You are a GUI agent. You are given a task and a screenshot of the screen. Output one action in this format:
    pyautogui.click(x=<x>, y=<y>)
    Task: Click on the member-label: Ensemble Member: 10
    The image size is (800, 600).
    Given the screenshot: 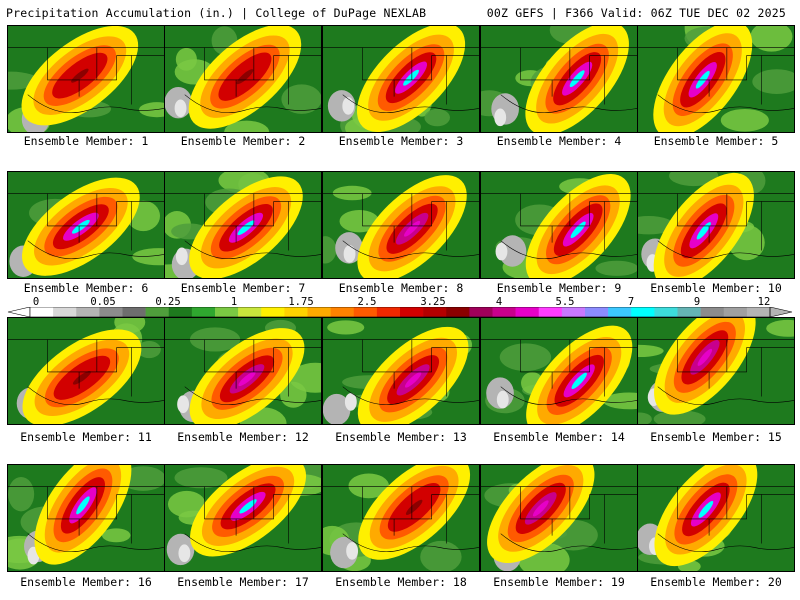 What is the action you would take?
    pyautogui.click(x=716, y=288)
    